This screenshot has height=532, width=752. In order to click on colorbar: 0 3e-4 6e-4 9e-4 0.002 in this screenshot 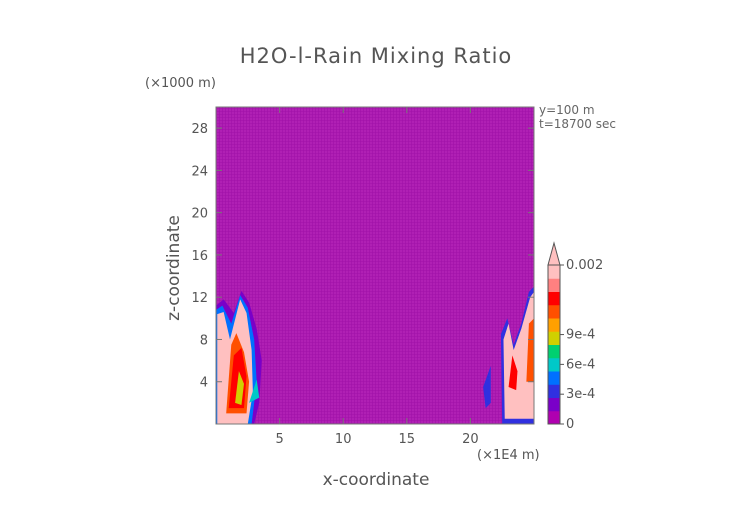, I will do `click(575, 336)`.